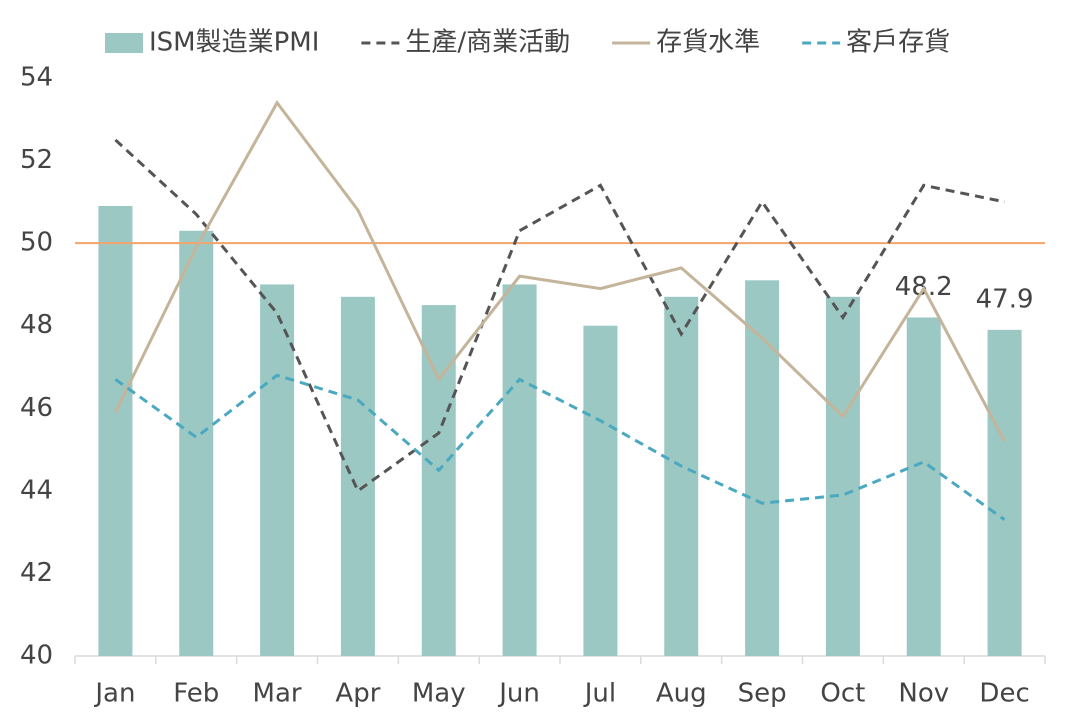  I want to click on x-tick-label: May, so click(439, 694).